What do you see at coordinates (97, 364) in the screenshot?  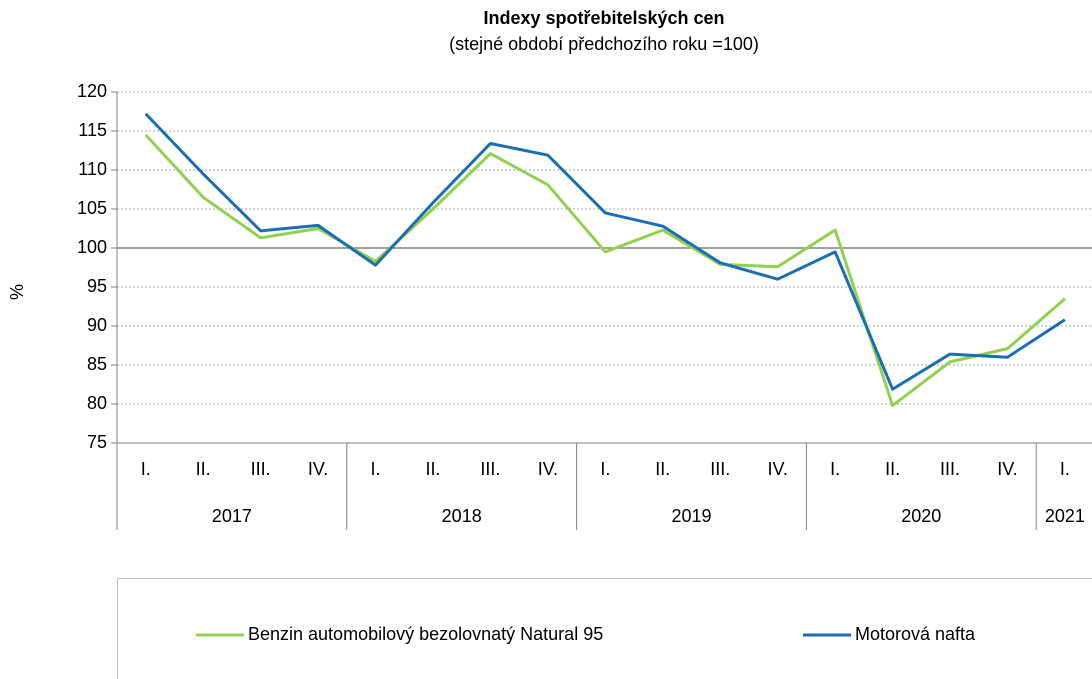 I see `y-tick-label: 85` at bounding box center [97, 364].